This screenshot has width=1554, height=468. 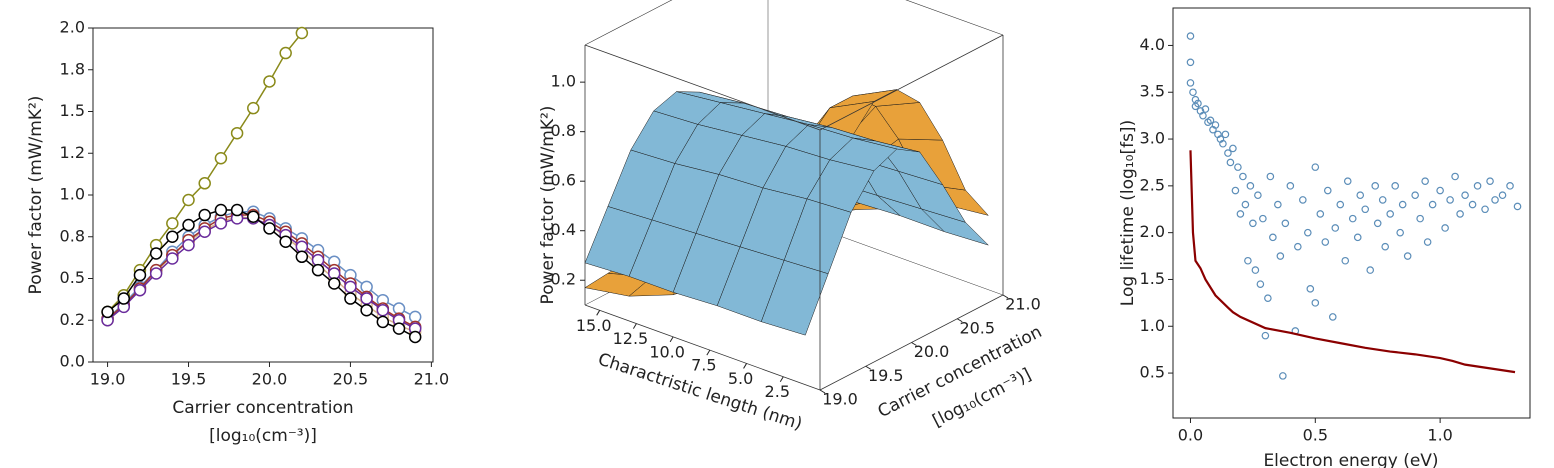 What do you see at coordinates (1152, 278) in the screenshot?
I see `y-tick-label: 1.5` at bounding box center [1152, 278].